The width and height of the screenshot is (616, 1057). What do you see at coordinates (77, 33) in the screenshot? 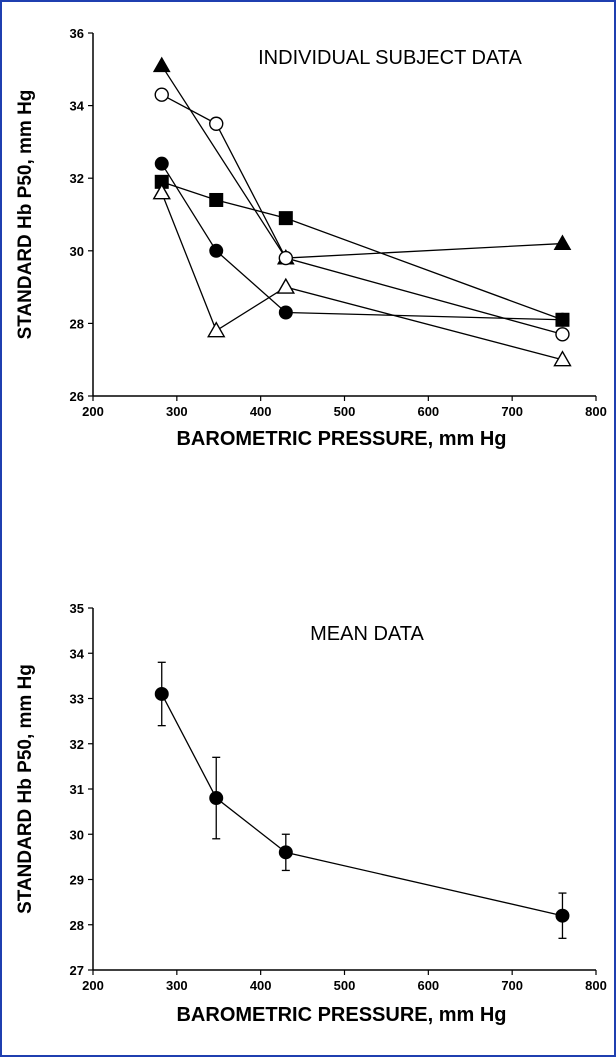
I see `y-tick-label: 36` at bounding box center [77, 33].